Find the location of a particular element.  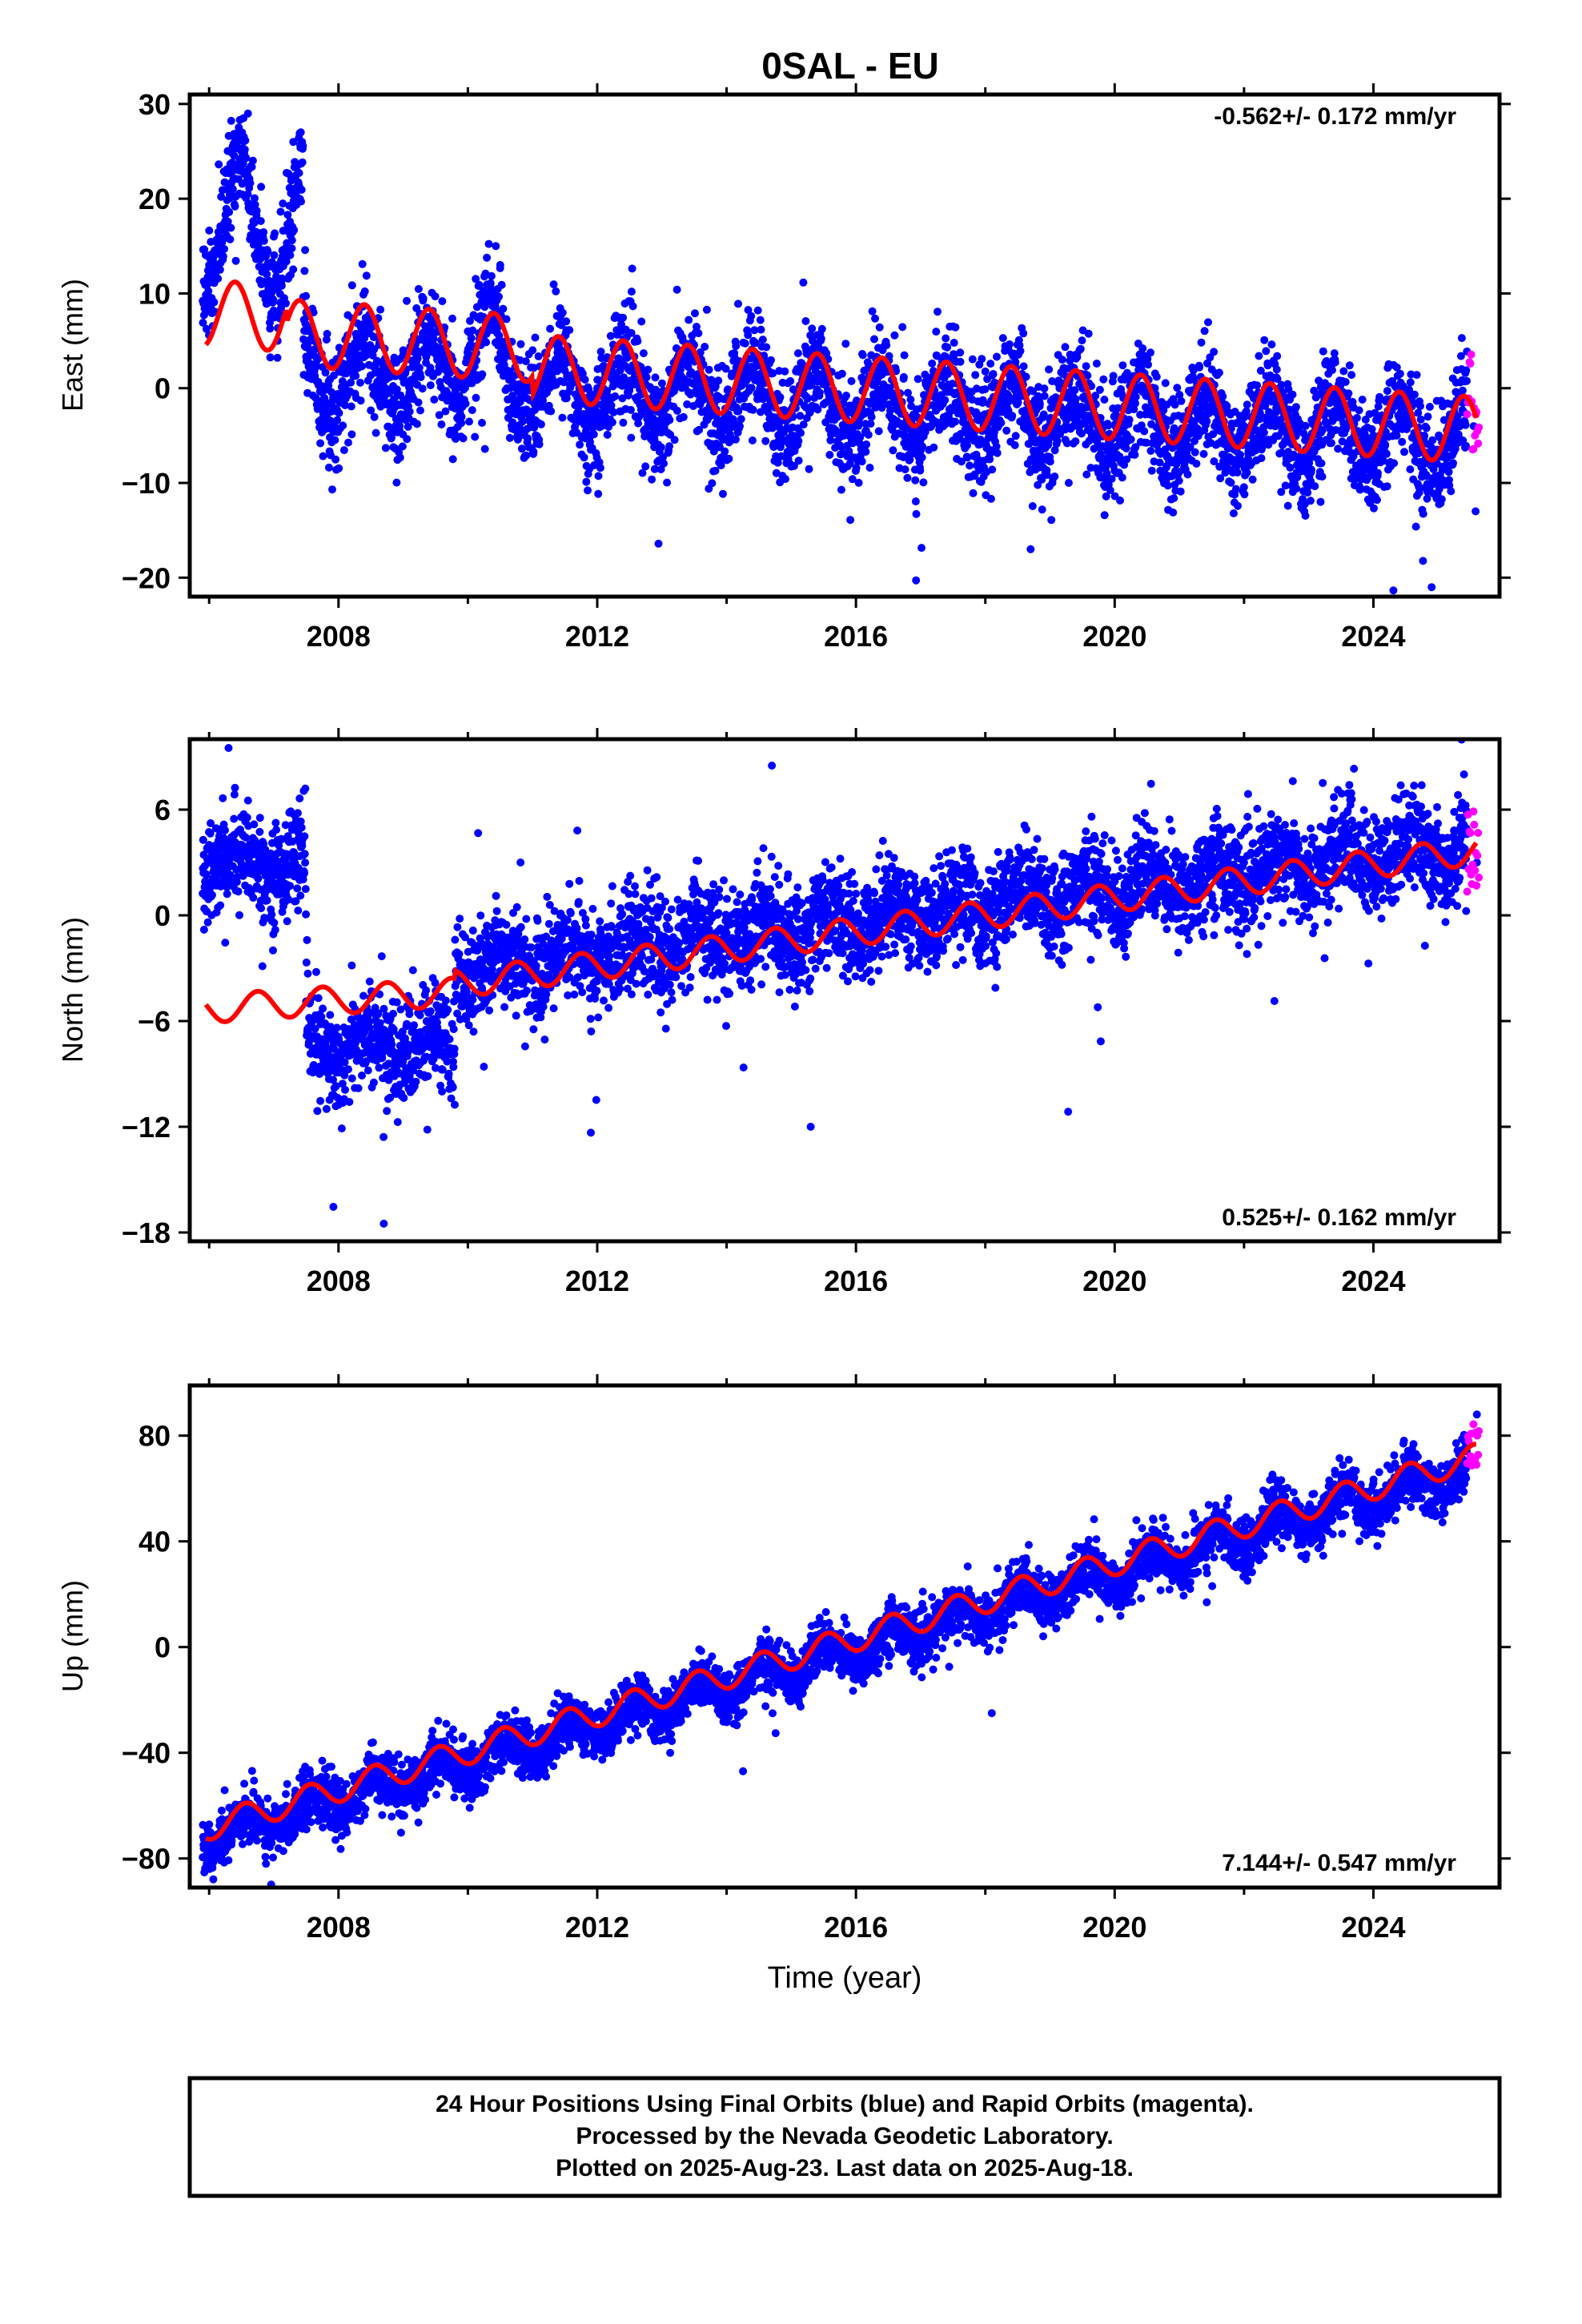

east-ytick-label: 0 is located at coordinates (163, 388).